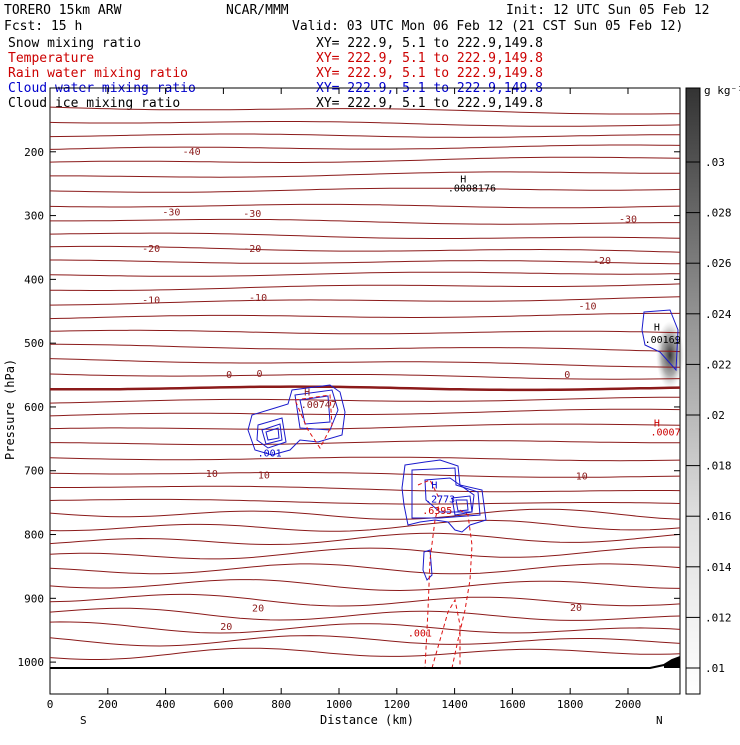 The image size is (740, 745). I want to click on zero-isotherm, so click(365, 388).